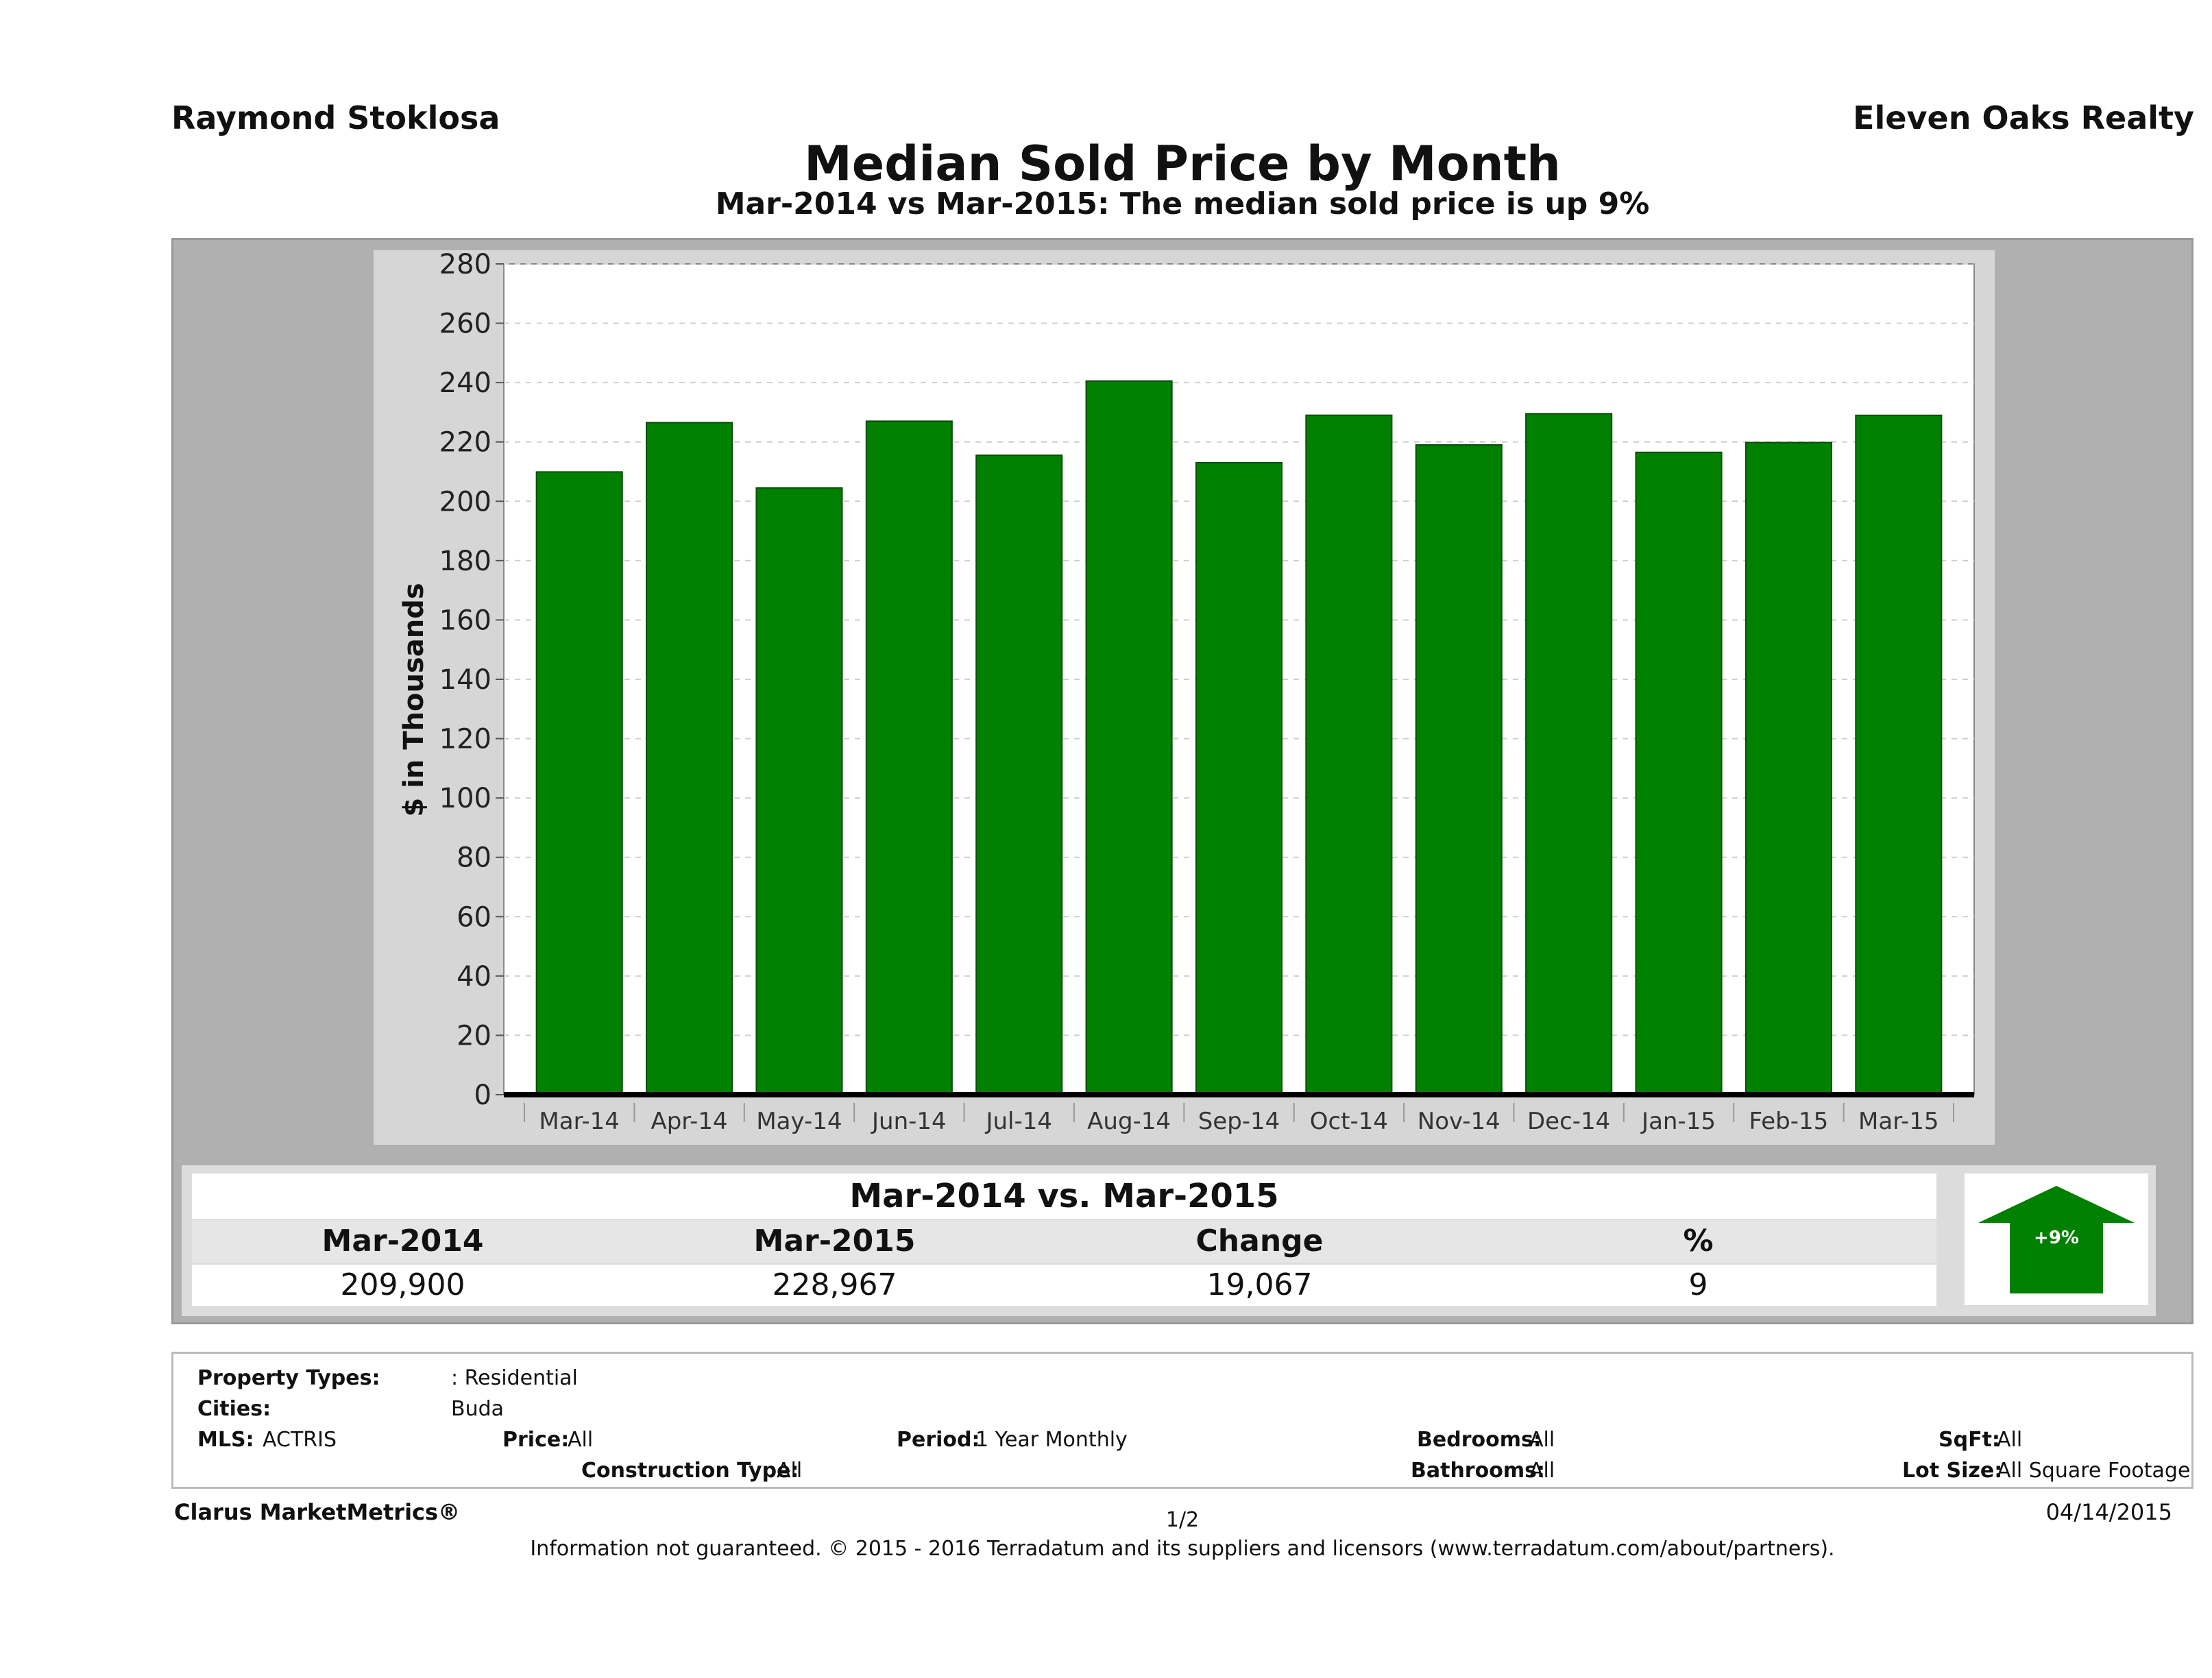 This screenshot has height=1678, width=2212. What do you see at coordinates (465, 443) in the screenshot?
I see `y-tick-label: 220` at bounding box center [465, 443].